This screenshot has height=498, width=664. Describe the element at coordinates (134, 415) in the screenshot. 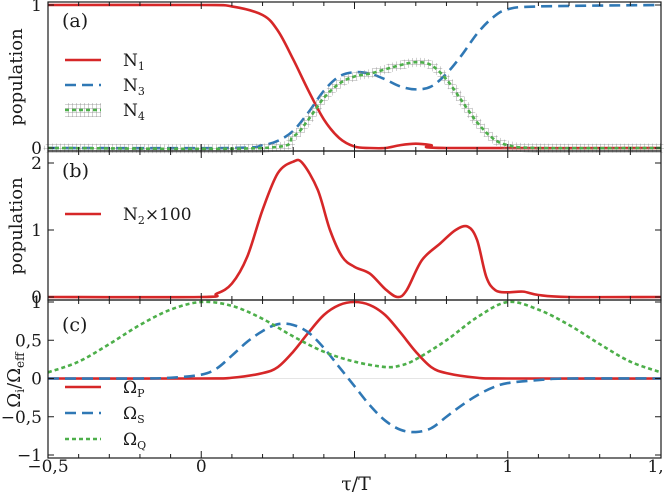

I see `legend-label: ΩS` at that location.